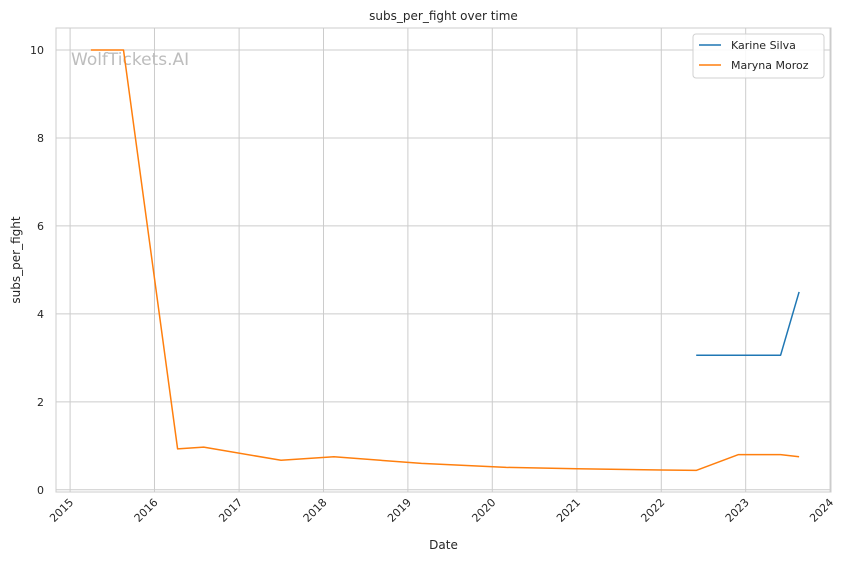  Describe the element at coordinates (443, 545) in the screenshot. I see `x-axis-label: Date` at that location.